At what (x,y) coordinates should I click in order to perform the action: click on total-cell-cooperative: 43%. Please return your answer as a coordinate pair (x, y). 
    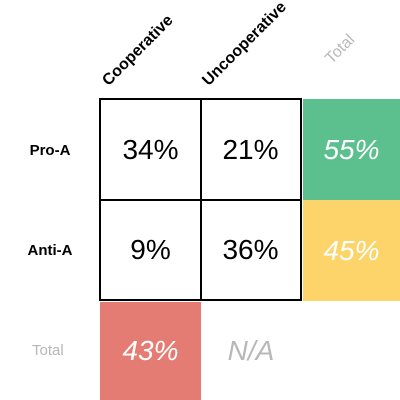
    Looking at the image, I should click on (150, 351).